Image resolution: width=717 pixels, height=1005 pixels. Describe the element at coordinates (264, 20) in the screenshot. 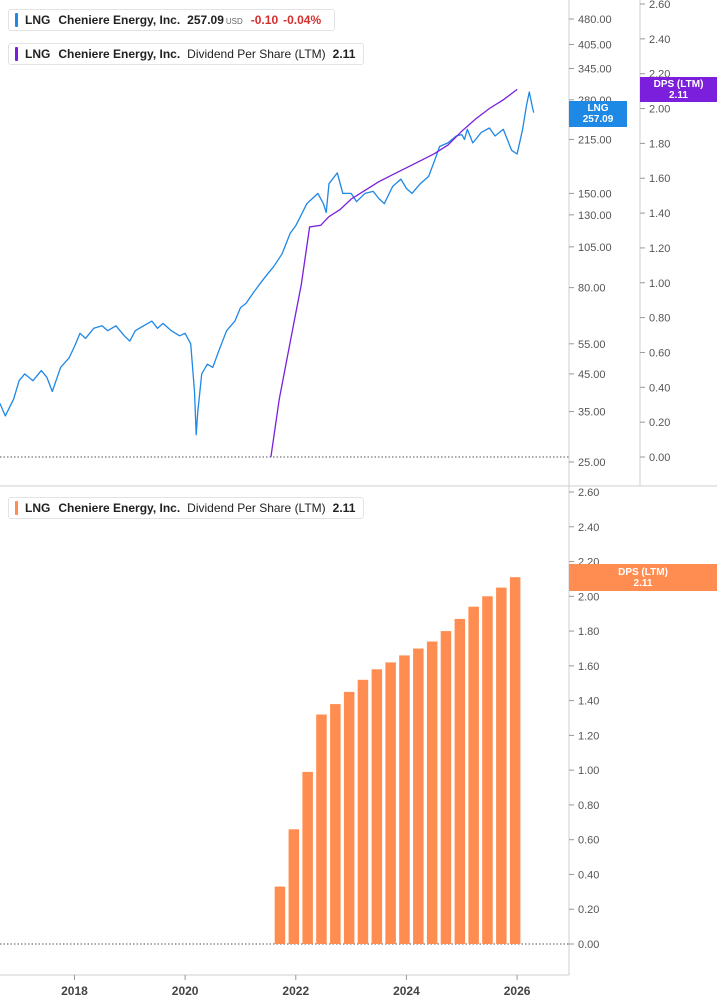

I see `legend-change: -0.10` at that location.